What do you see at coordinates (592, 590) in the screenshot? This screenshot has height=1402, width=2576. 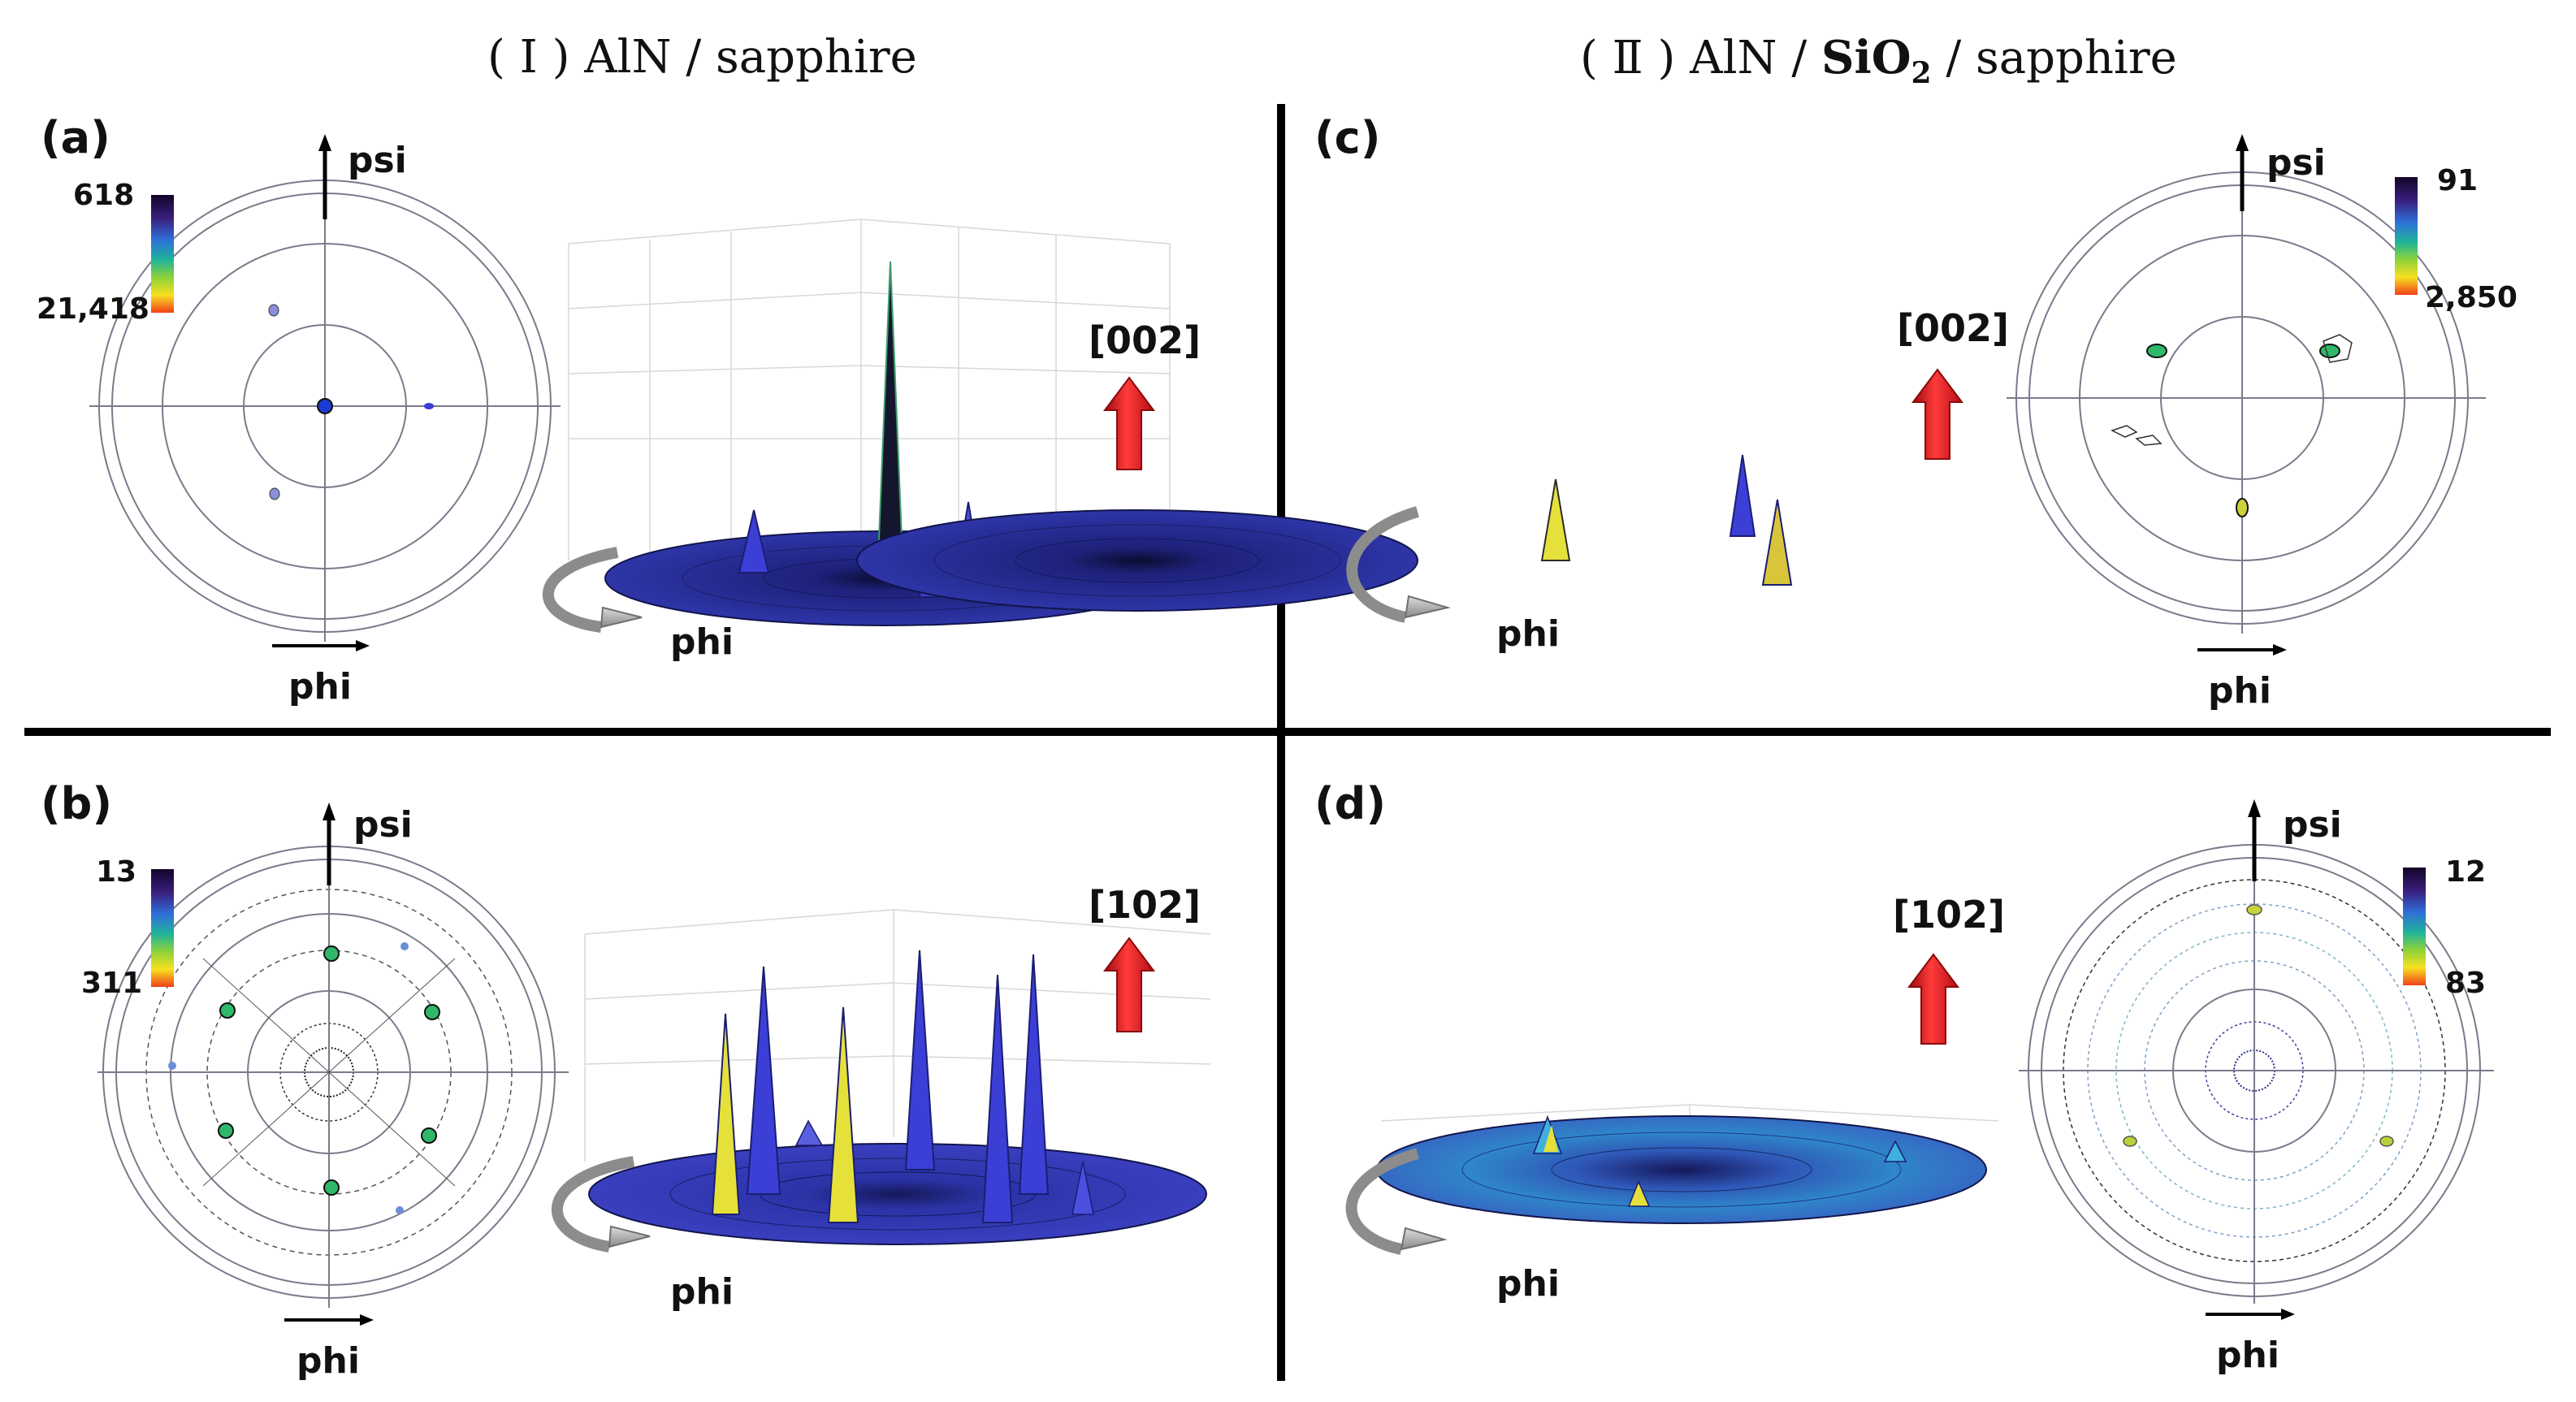 I see `rotation-arrow-a` at bounding box center [592, 590].